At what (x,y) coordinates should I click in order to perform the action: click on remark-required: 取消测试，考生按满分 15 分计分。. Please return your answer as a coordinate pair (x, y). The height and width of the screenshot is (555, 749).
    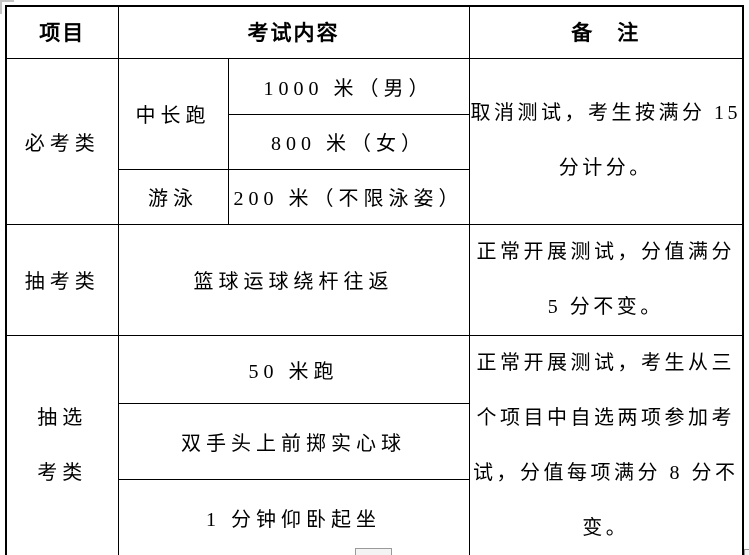
    Looking at the image, I should click on (606, 141).